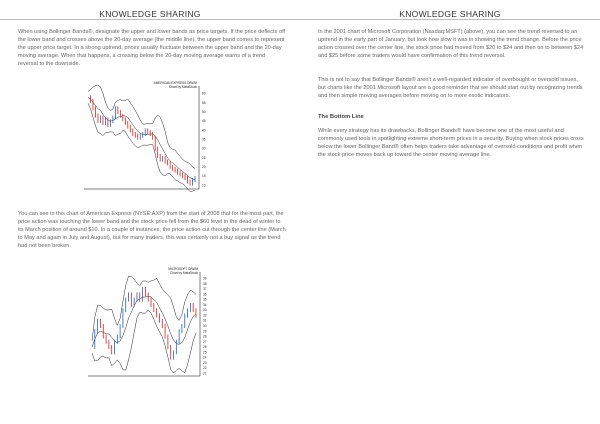 This screenshot has height=424, width=600. What do you see at coordinates (205, 321) in the screenshot?
I see `y-tick-label: 31` at bounding box center [205, 321].